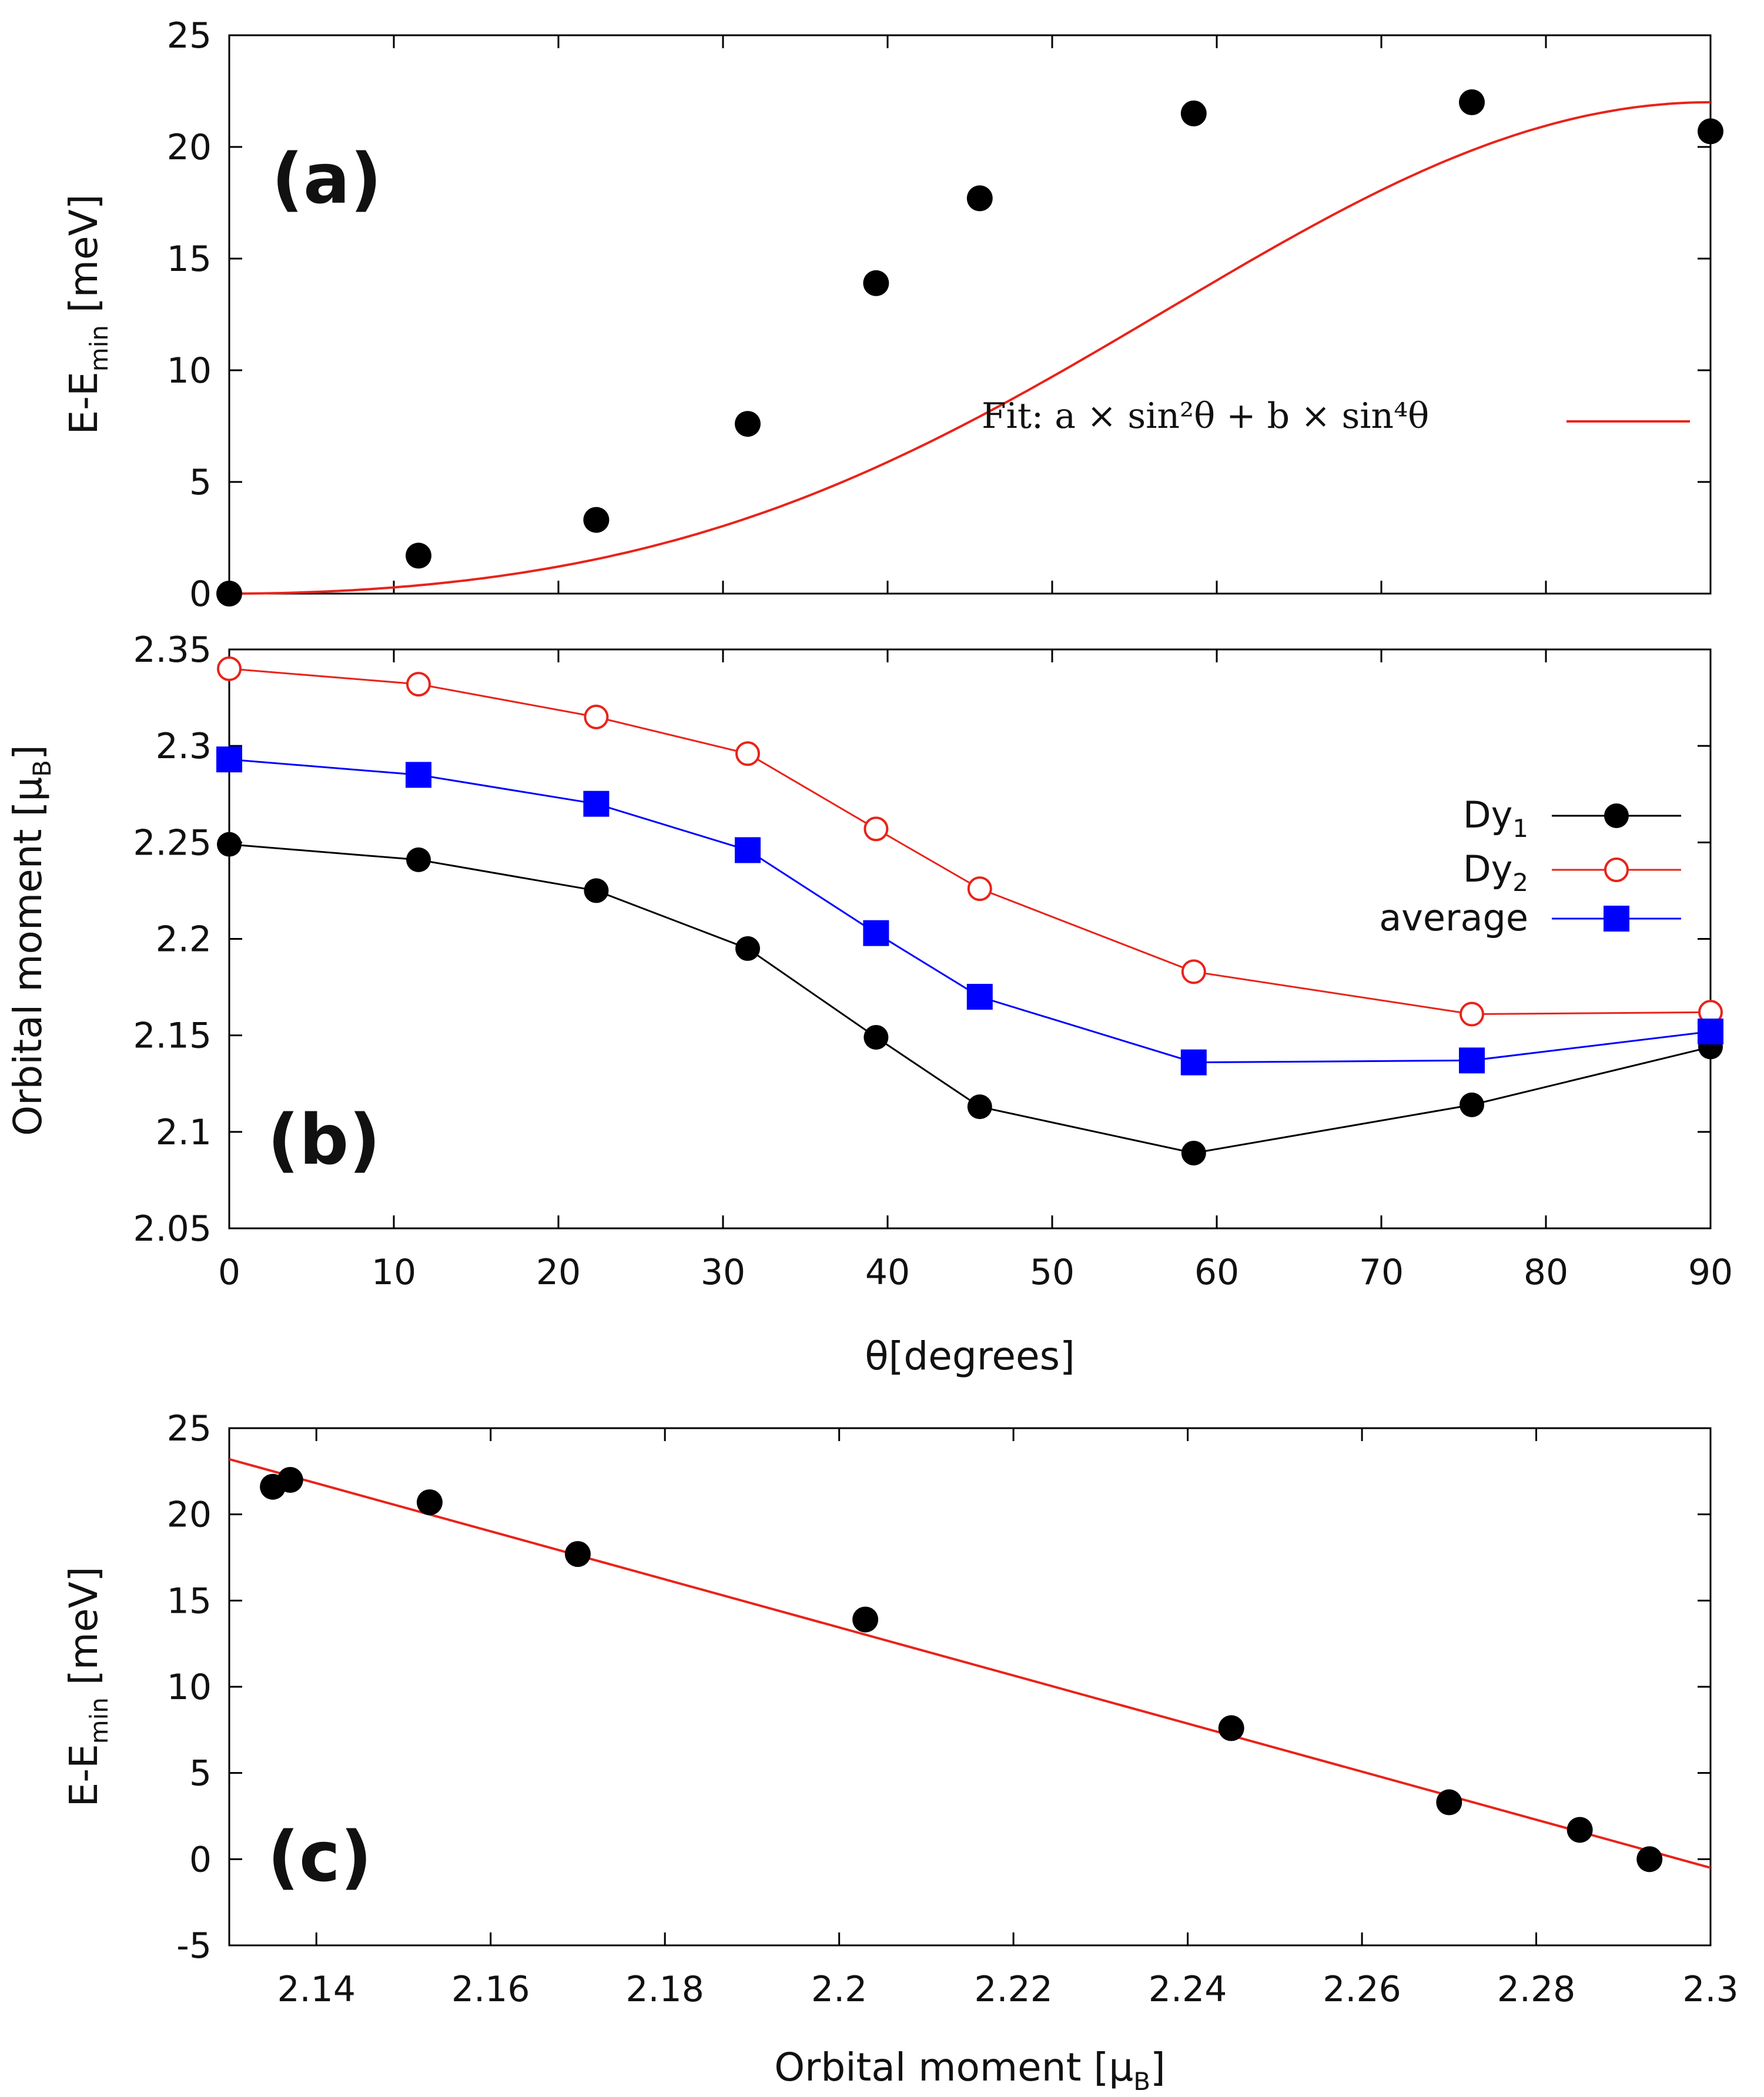  I want to click on panel-c-ytick-label: 5, so click(200, 1773).